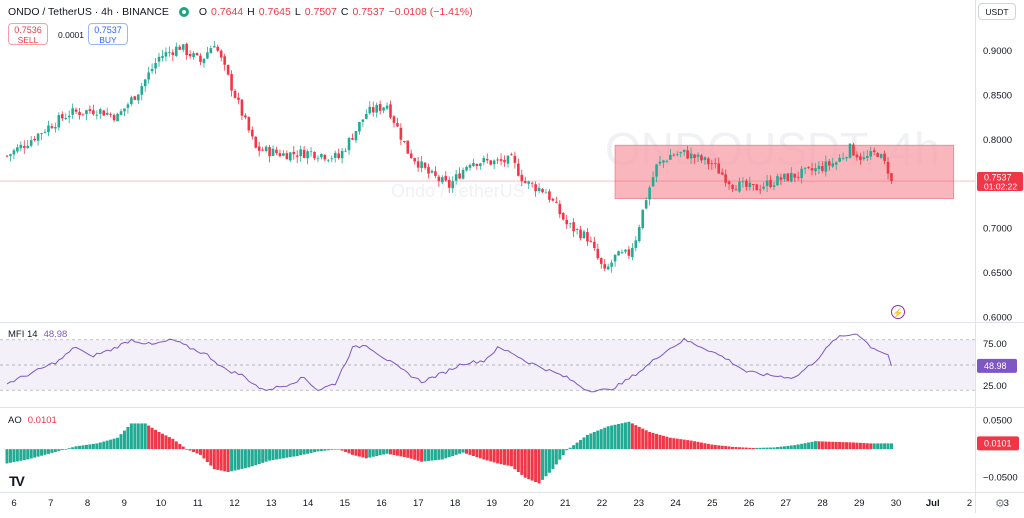  I want to click on mfi-legend: MFI 14 48.98, so click(37, 334).